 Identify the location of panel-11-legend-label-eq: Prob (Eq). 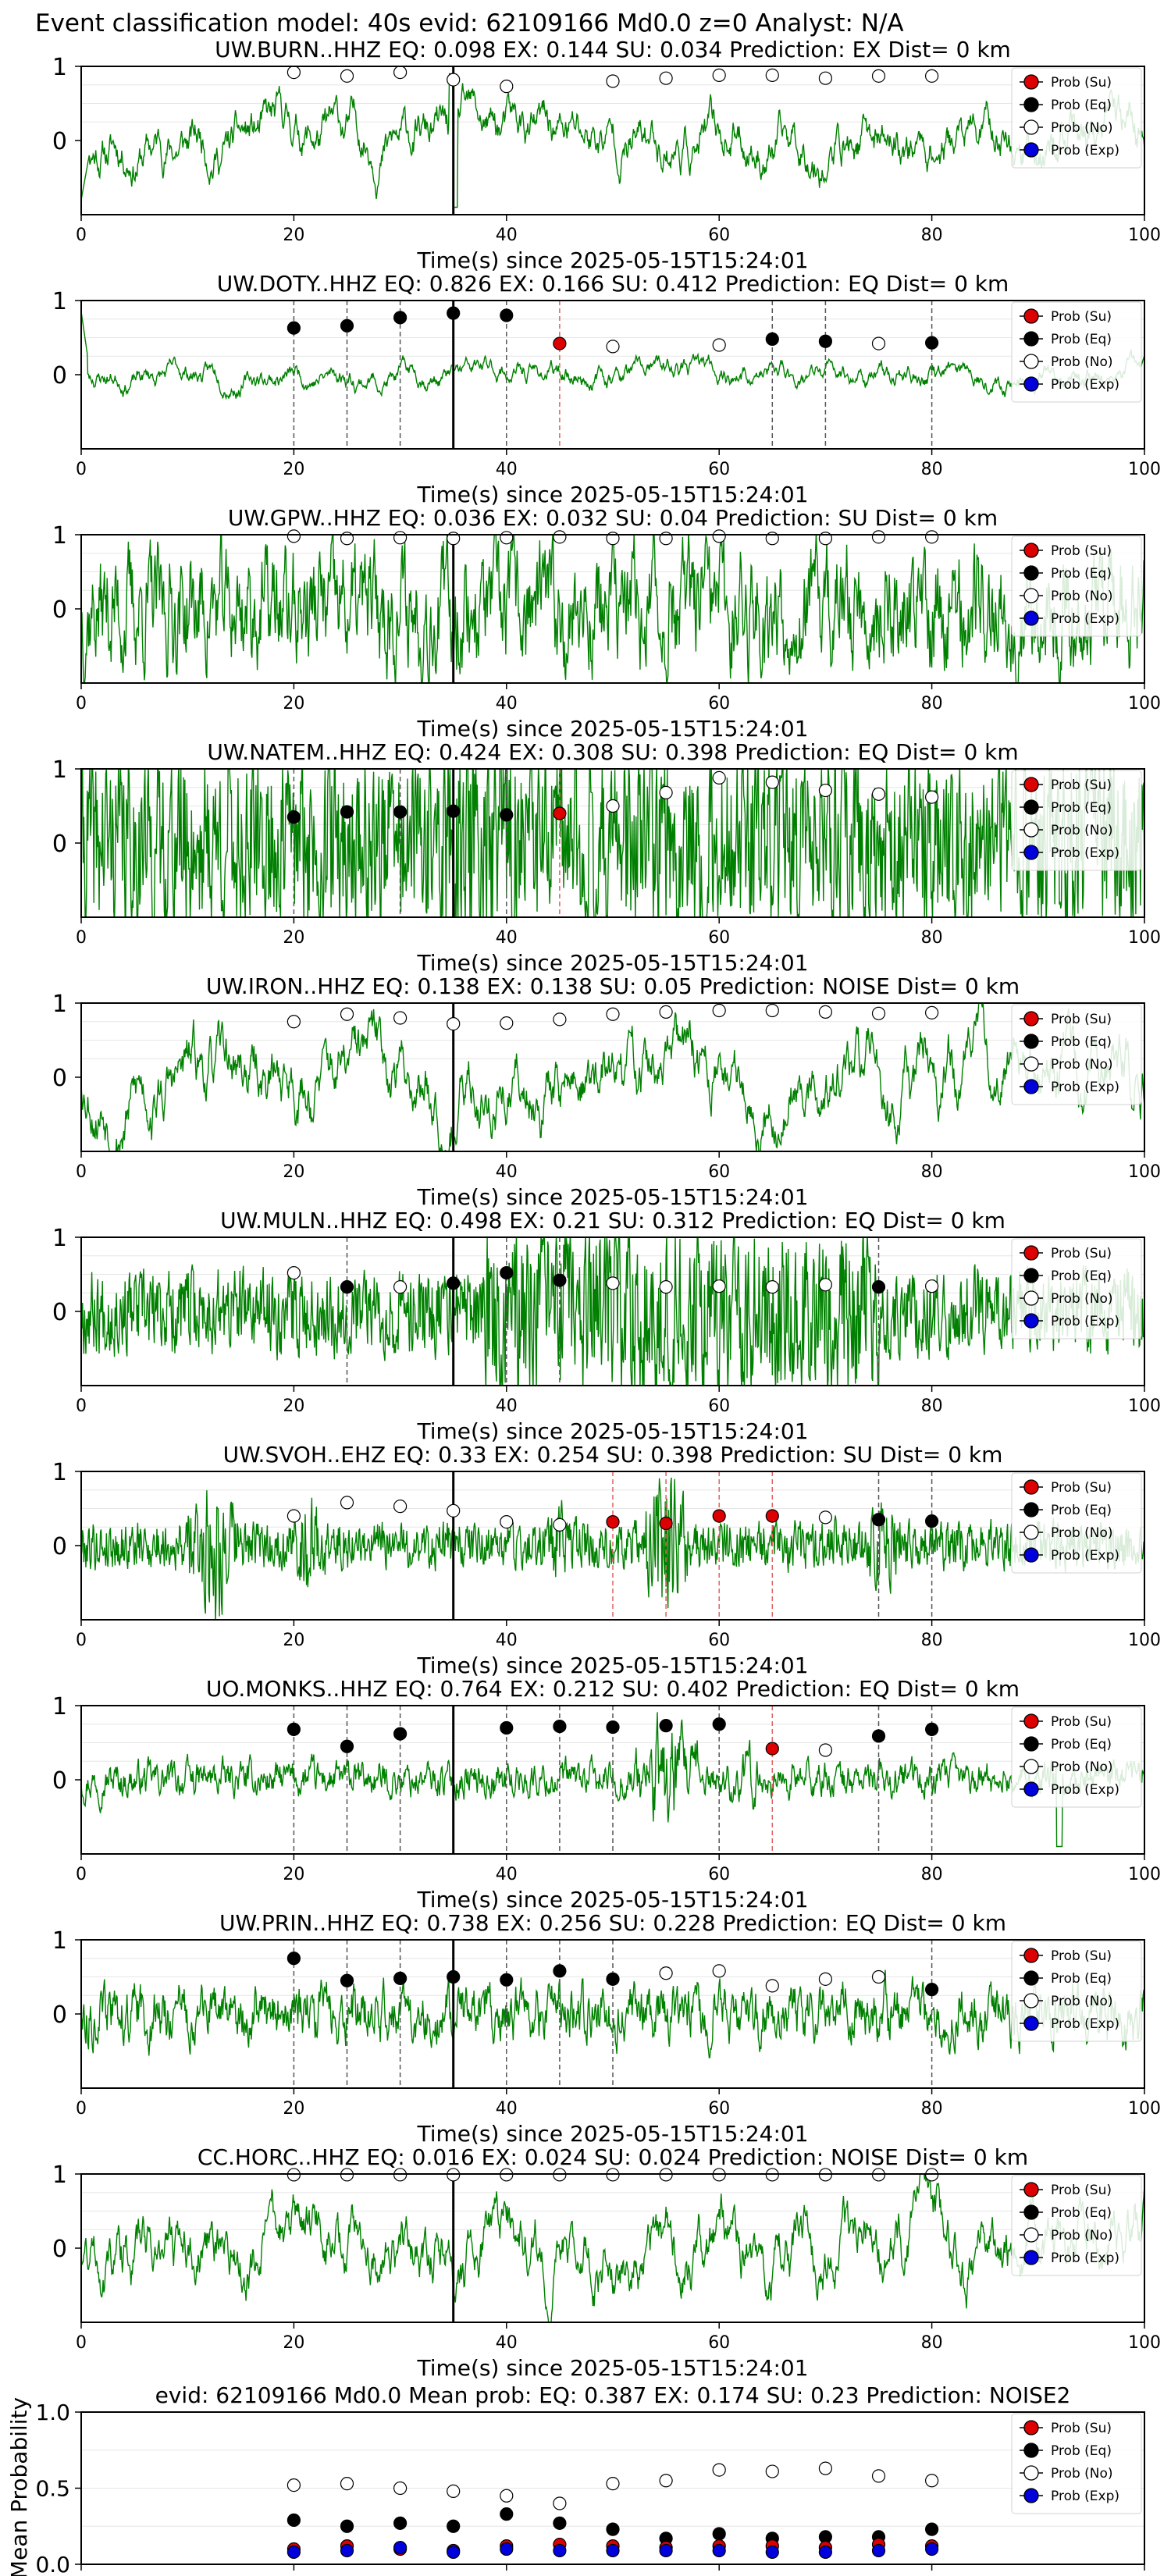
(1081, 2451).